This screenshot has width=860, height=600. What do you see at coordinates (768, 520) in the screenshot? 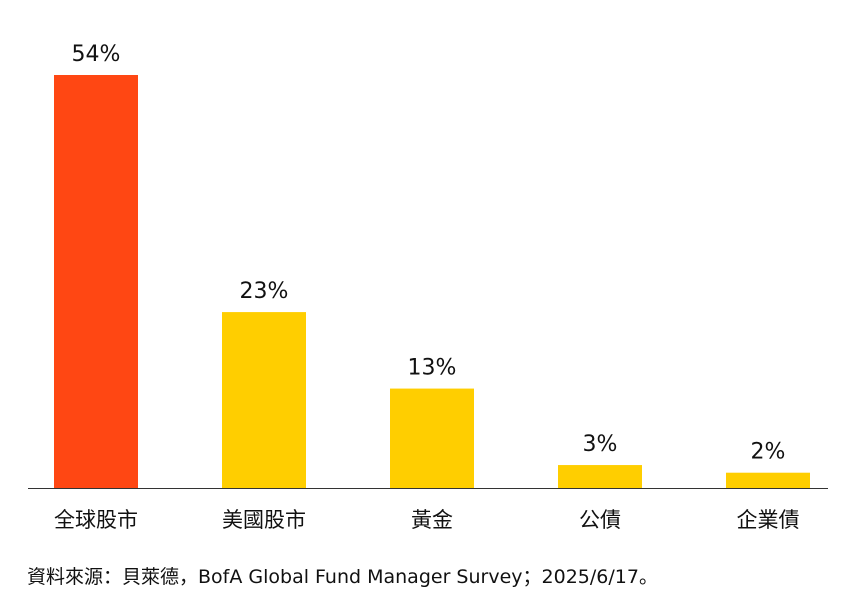
I see `category-label: 企業債` at bounding box center [768, 520].